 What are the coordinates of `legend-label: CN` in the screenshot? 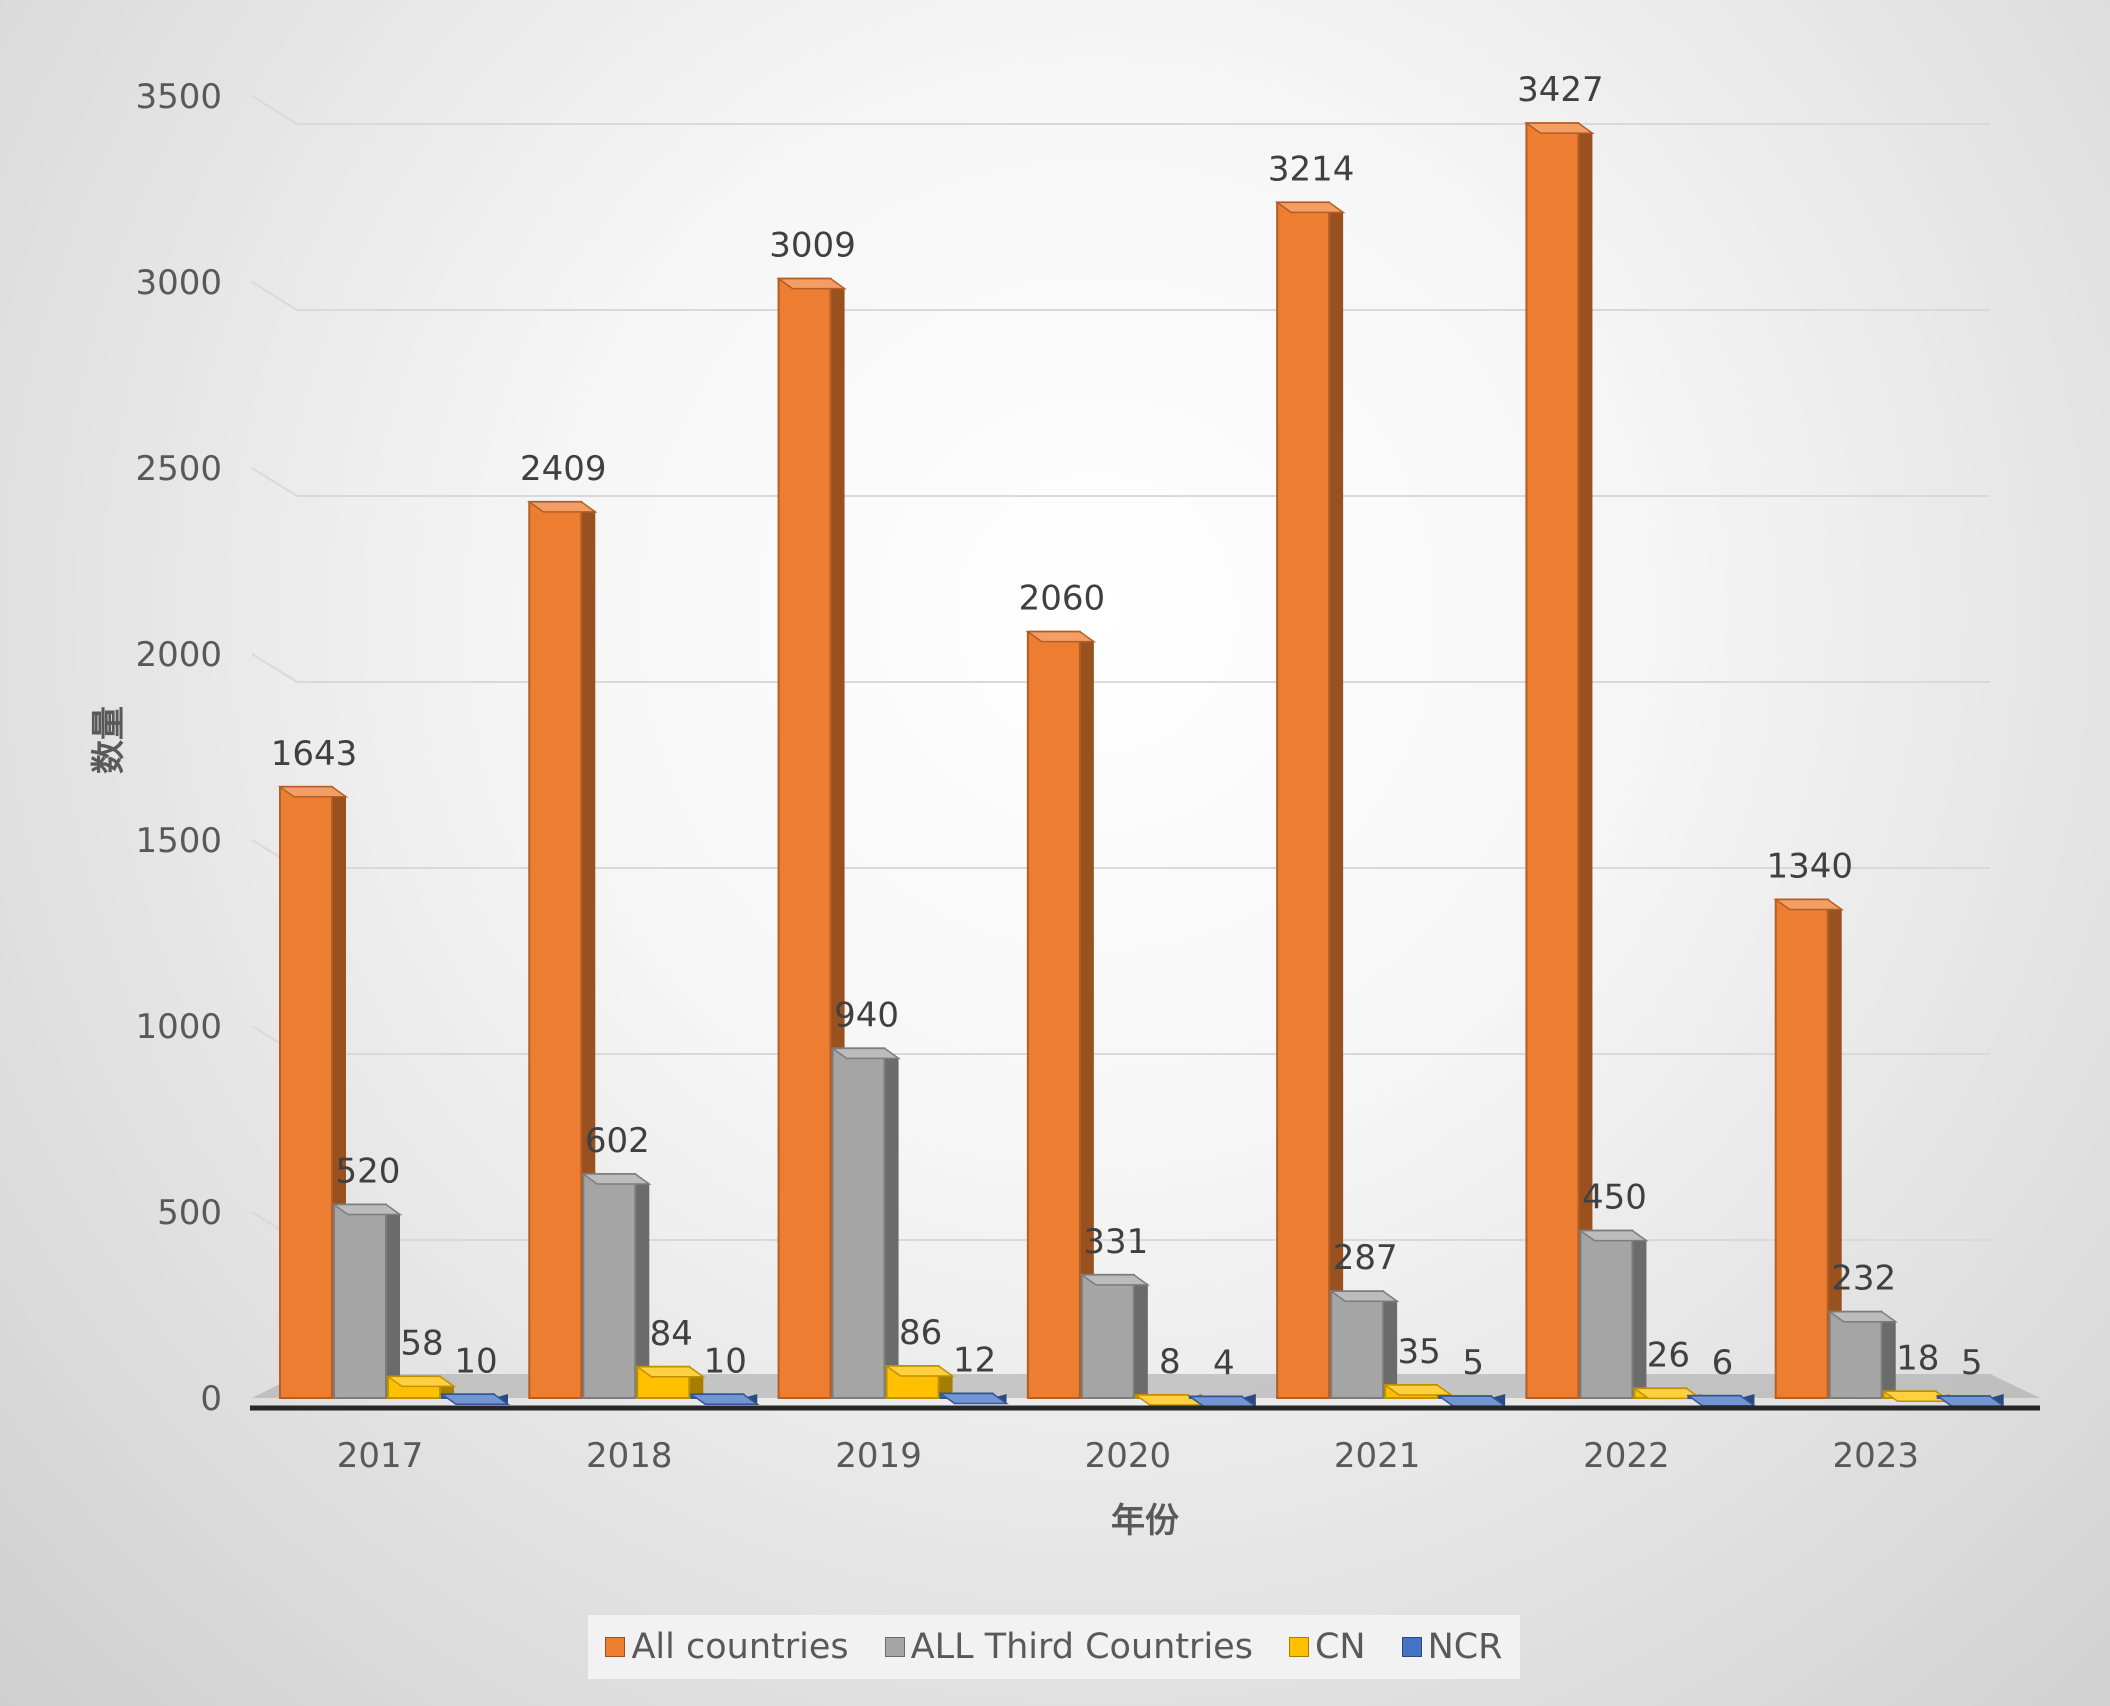 It's located at (1340, 1647).